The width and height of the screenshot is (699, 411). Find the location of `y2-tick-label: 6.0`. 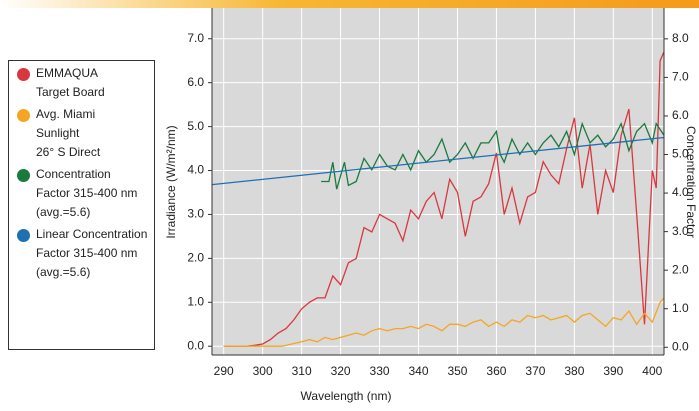

y2-tick-label: 6.0 is located at coordinates (680, 115).